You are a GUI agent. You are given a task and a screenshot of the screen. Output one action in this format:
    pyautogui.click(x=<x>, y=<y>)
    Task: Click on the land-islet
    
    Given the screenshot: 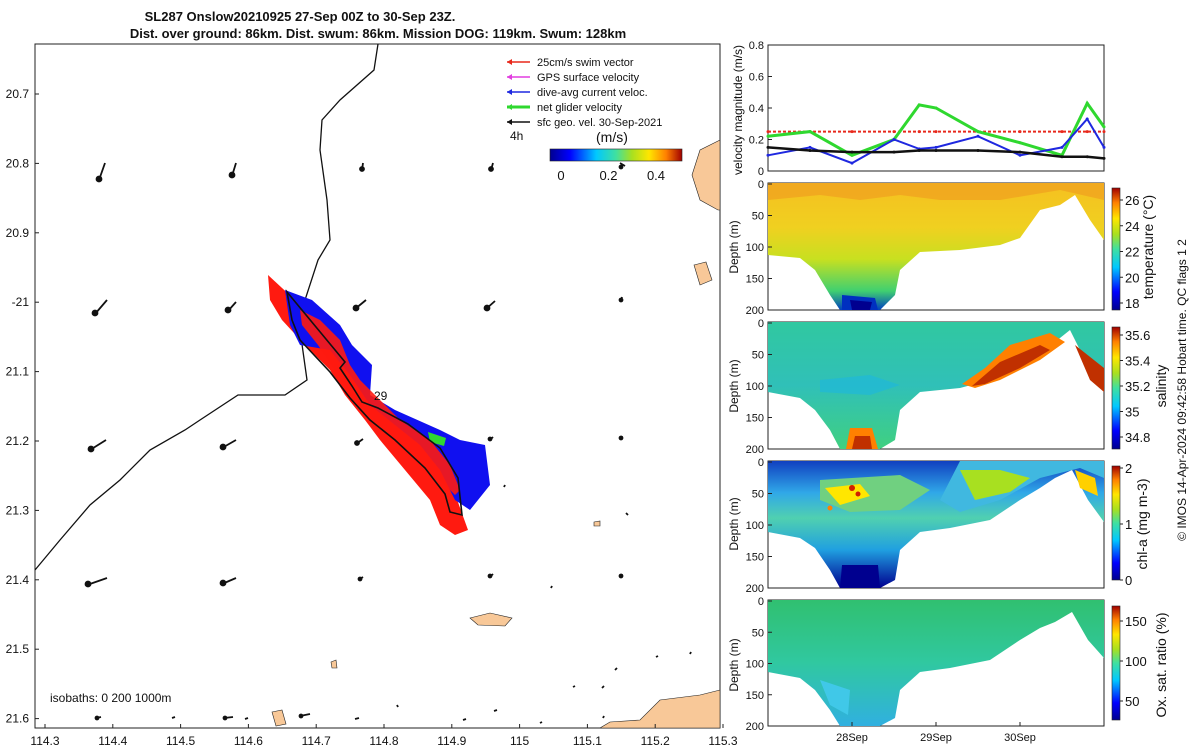 What is the action you would take?
    pyautogui.click(x=334, y=664)
    